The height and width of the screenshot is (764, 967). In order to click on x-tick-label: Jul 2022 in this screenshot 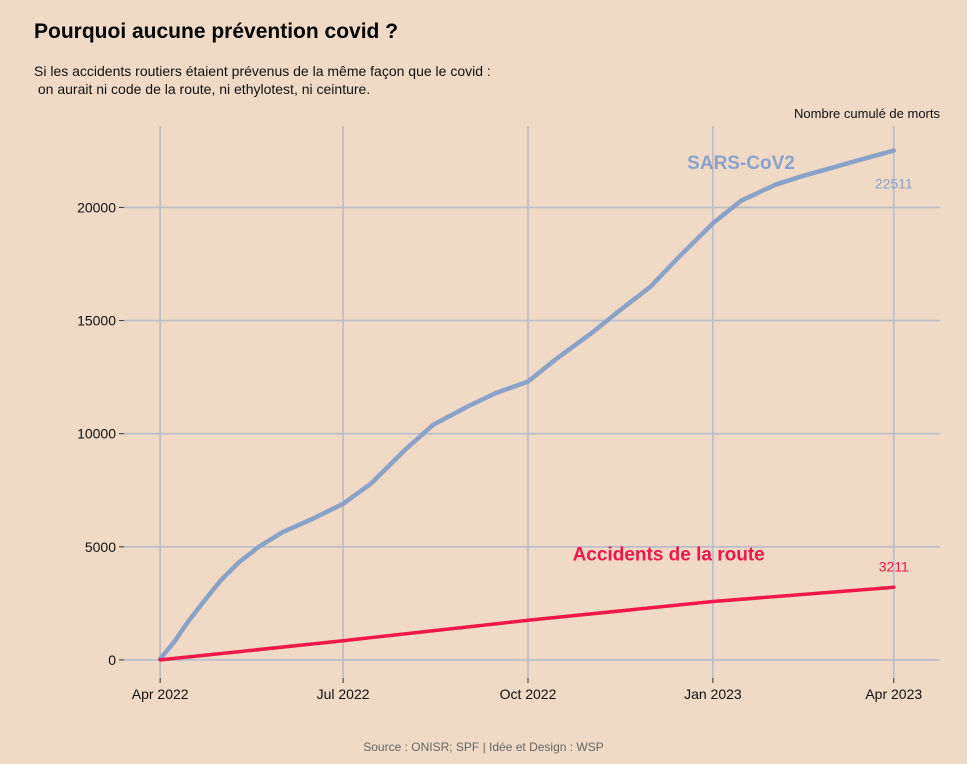, I will do `click(343, 694)`.